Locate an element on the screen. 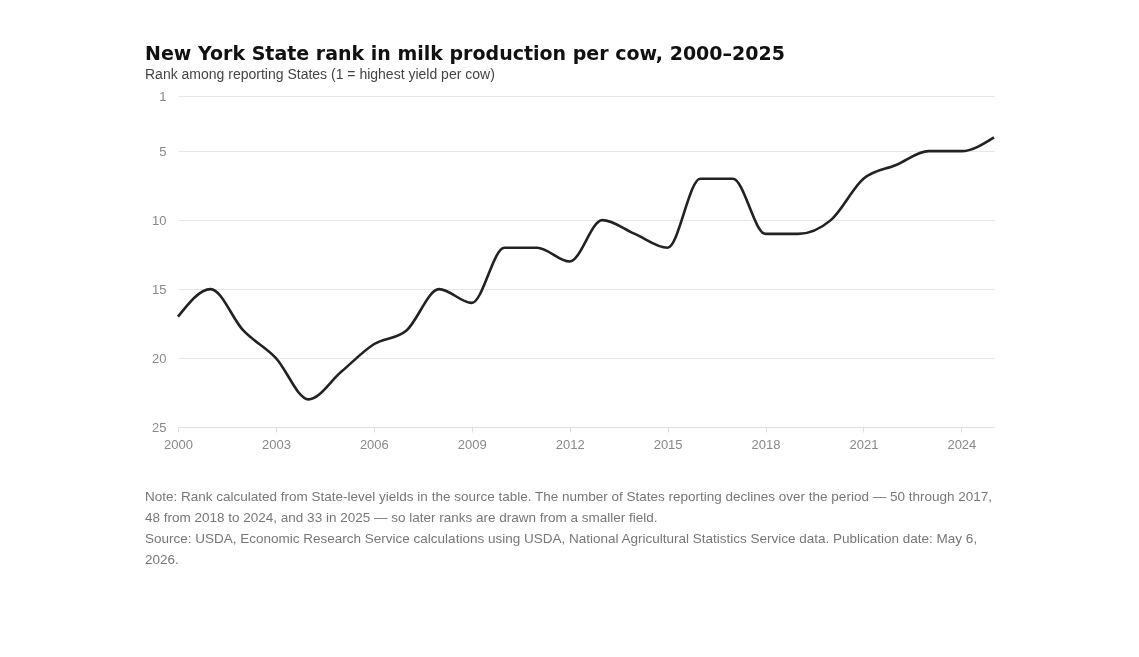 Image resolution: width=1139 pixels, height=657 pixels. y-tick-label: 1 is located at coordinates (163, 96).